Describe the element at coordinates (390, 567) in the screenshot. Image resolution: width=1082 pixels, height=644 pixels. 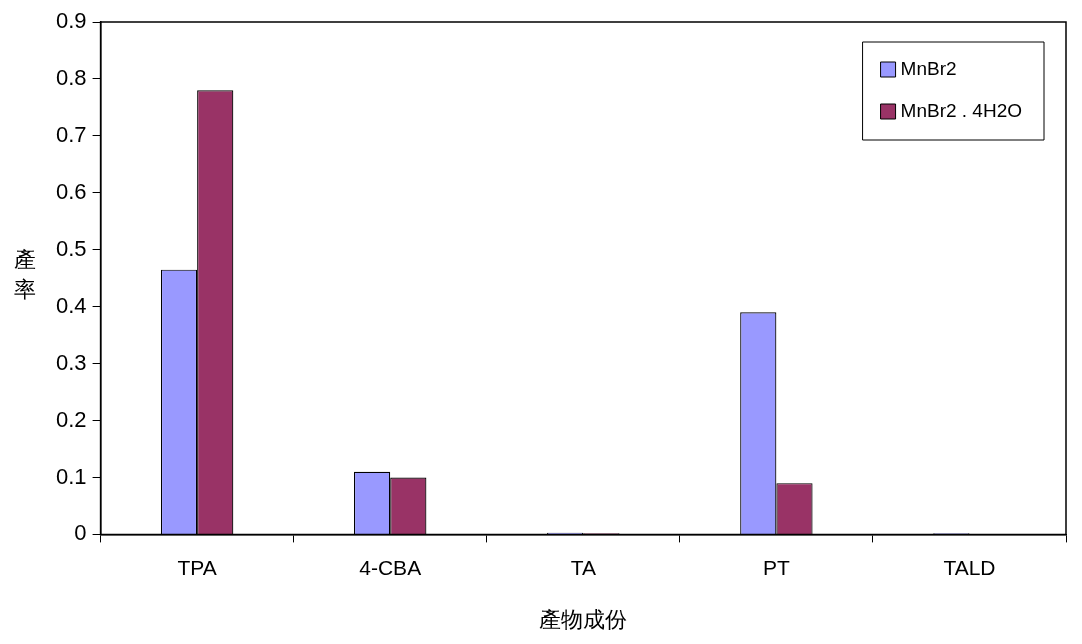
I see `x-tick-label: 4-CBA` at that location.